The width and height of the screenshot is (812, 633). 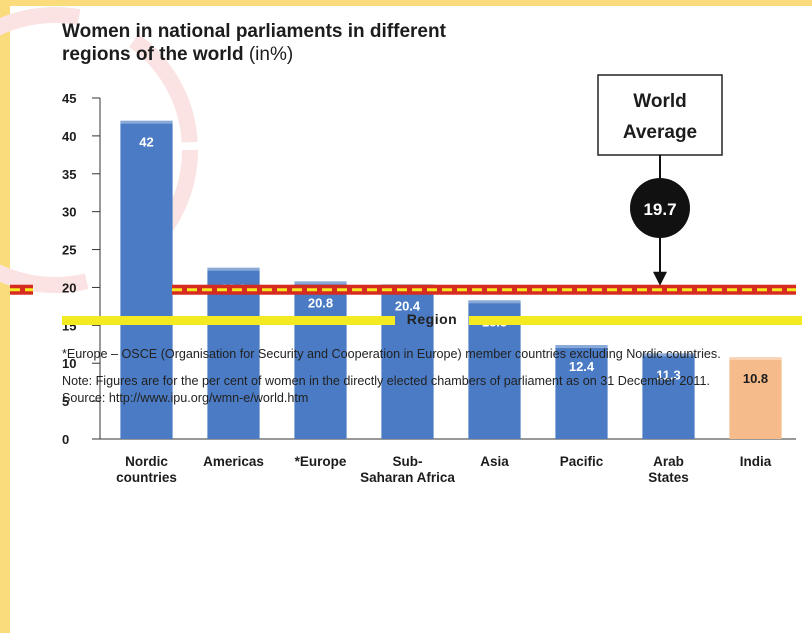 I want to click on x-tick-label: Americas, so click(x=233, y=461).